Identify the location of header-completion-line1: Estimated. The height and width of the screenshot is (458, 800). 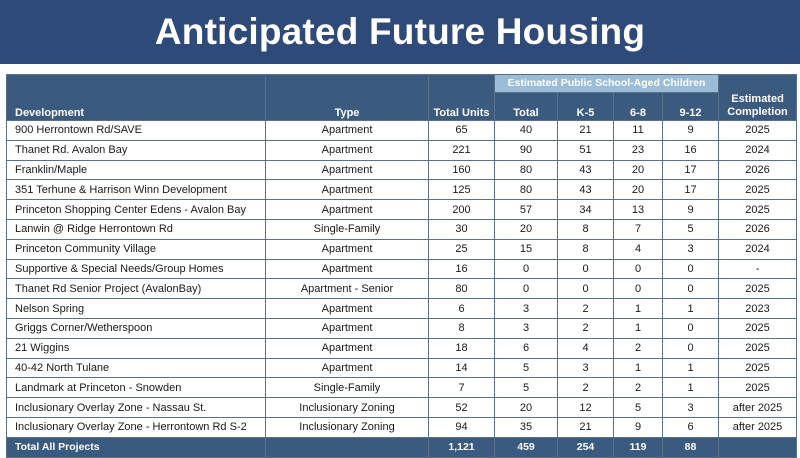
(757, 99).